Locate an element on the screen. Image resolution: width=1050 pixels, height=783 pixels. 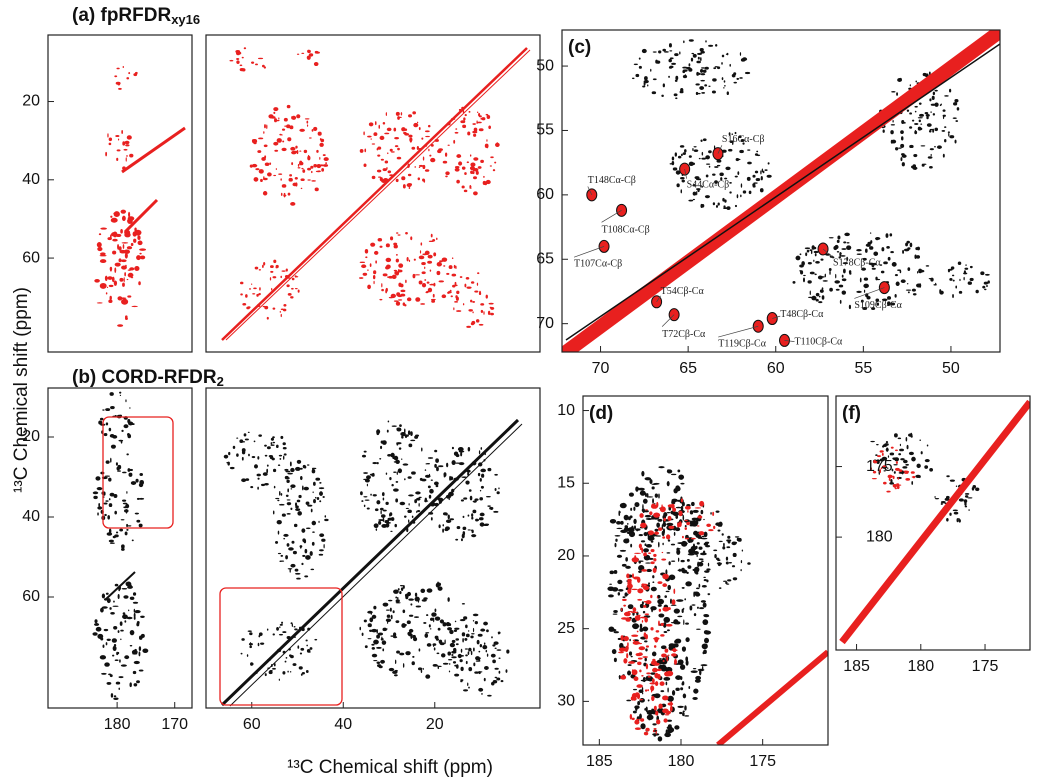
leader-line is located at coordinates (776, 317).